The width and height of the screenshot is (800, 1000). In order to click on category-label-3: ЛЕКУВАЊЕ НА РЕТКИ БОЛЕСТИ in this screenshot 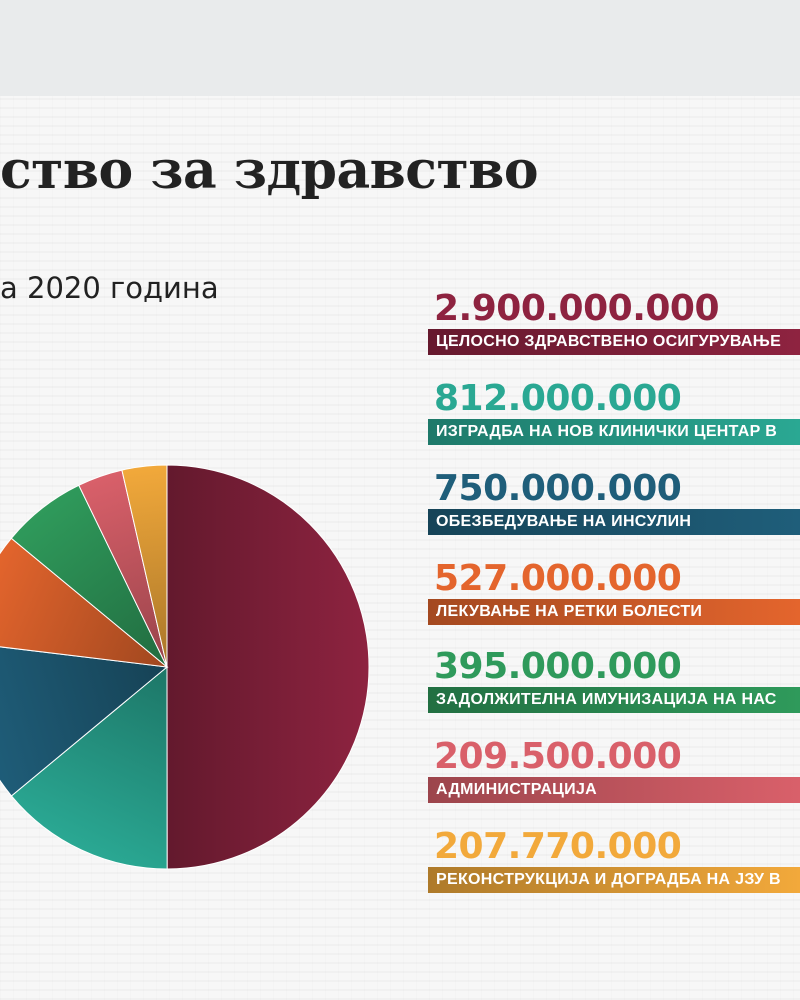, I will do `click(569, 611)`.